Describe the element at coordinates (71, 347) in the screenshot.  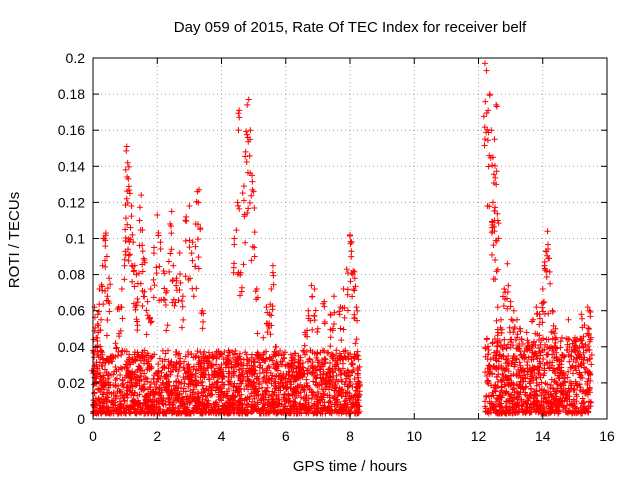
I see `y-tick-label: 0.04` at that location.